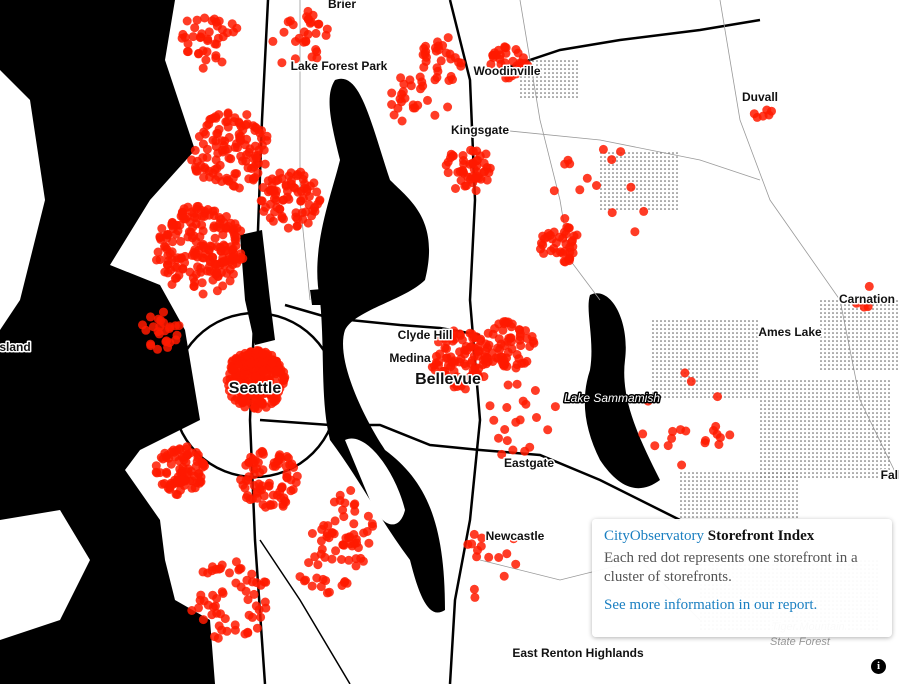 Image resolution: width=899 pixels, height=684 pixels. I want to click on place-label: Fall, so click(890, 475).